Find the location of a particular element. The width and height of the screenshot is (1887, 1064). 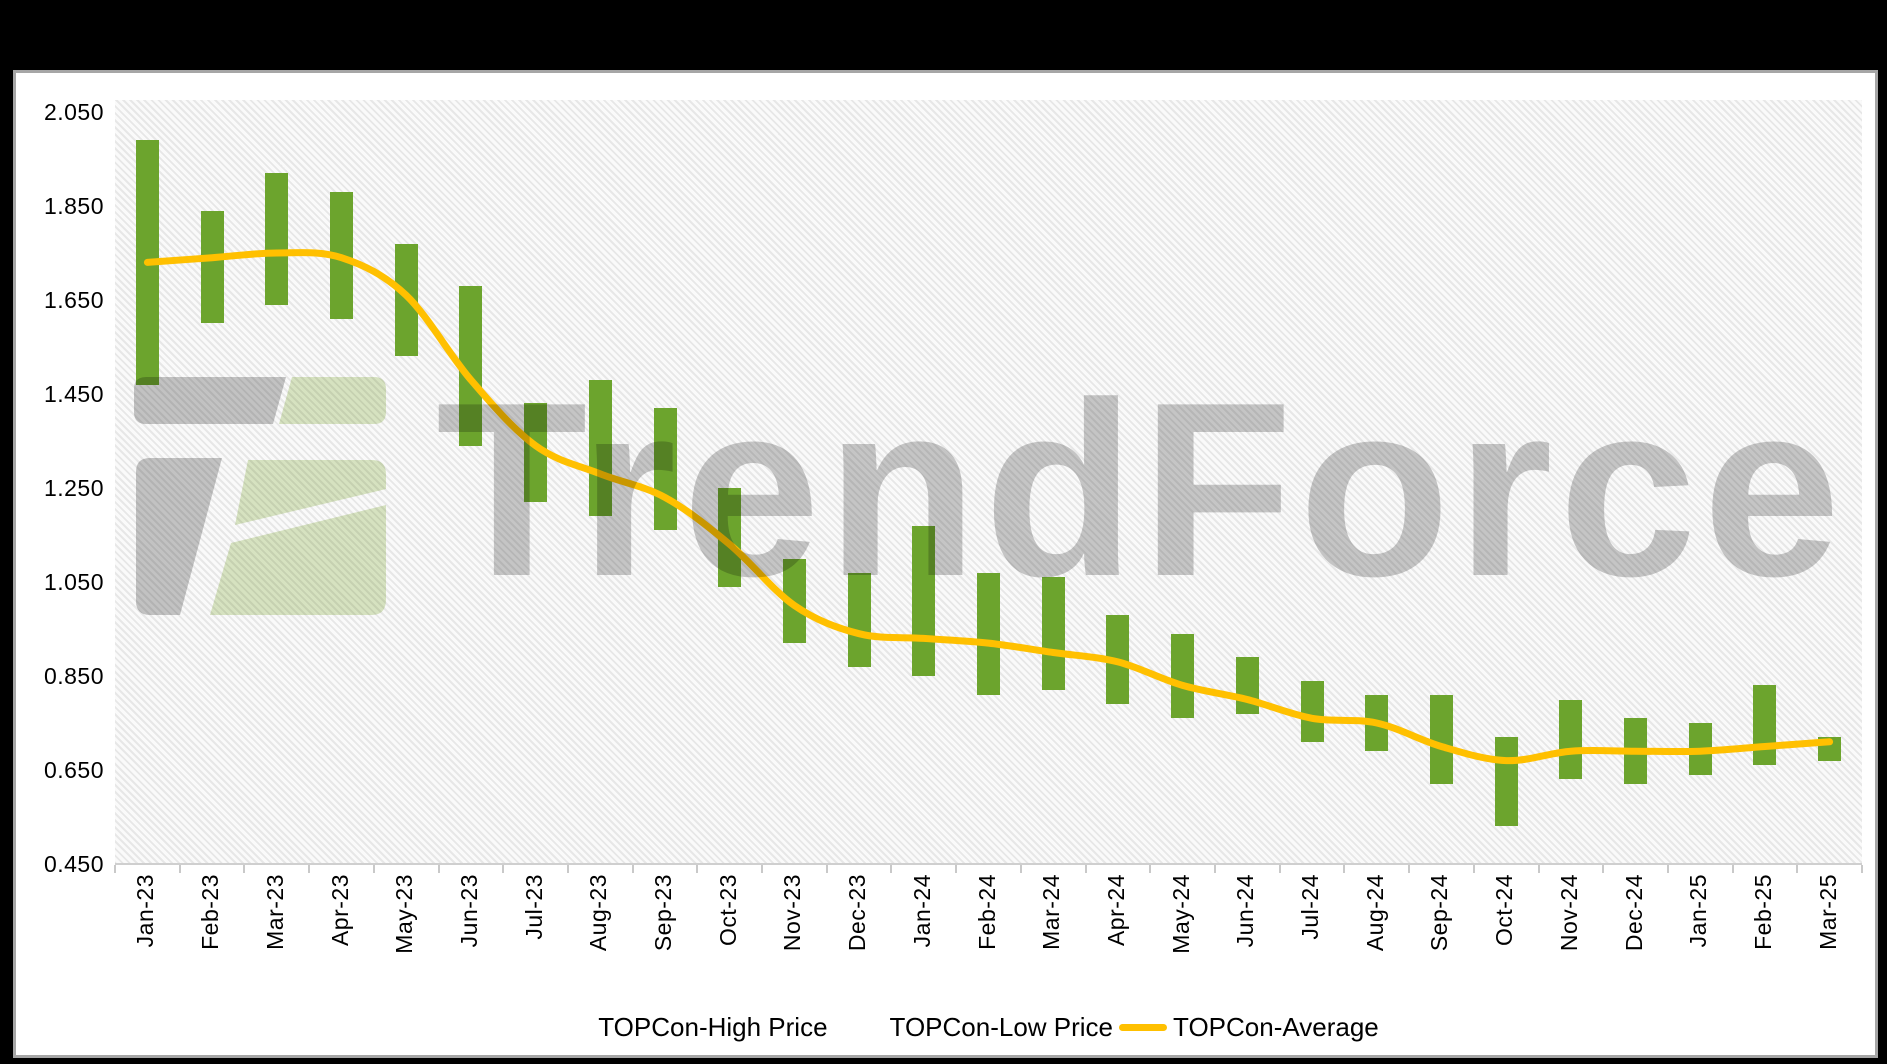

y-axis-tick-label: 1.450 is located at coordinates (73, 394).